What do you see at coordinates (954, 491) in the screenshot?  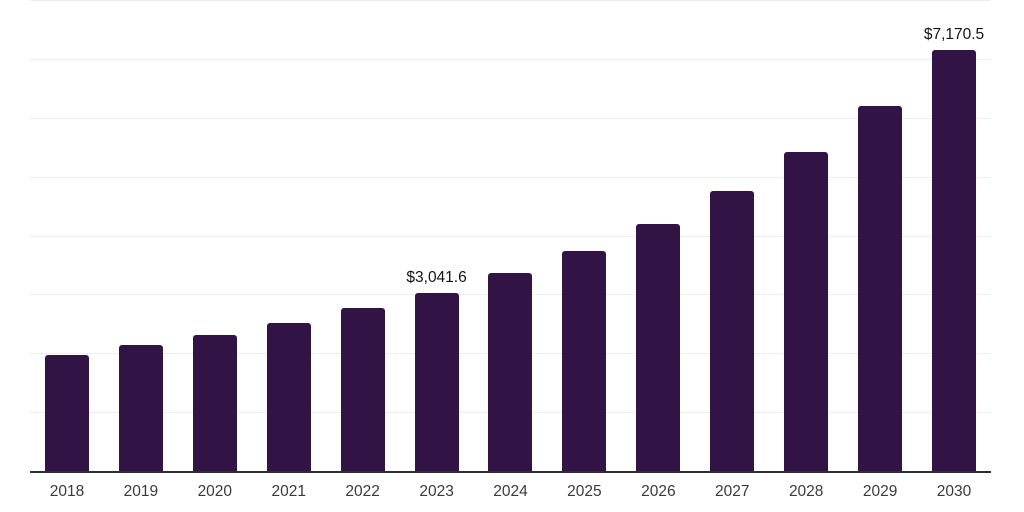 I see `x-axis-tick-label: 2030` at bounding box center [954, 491].